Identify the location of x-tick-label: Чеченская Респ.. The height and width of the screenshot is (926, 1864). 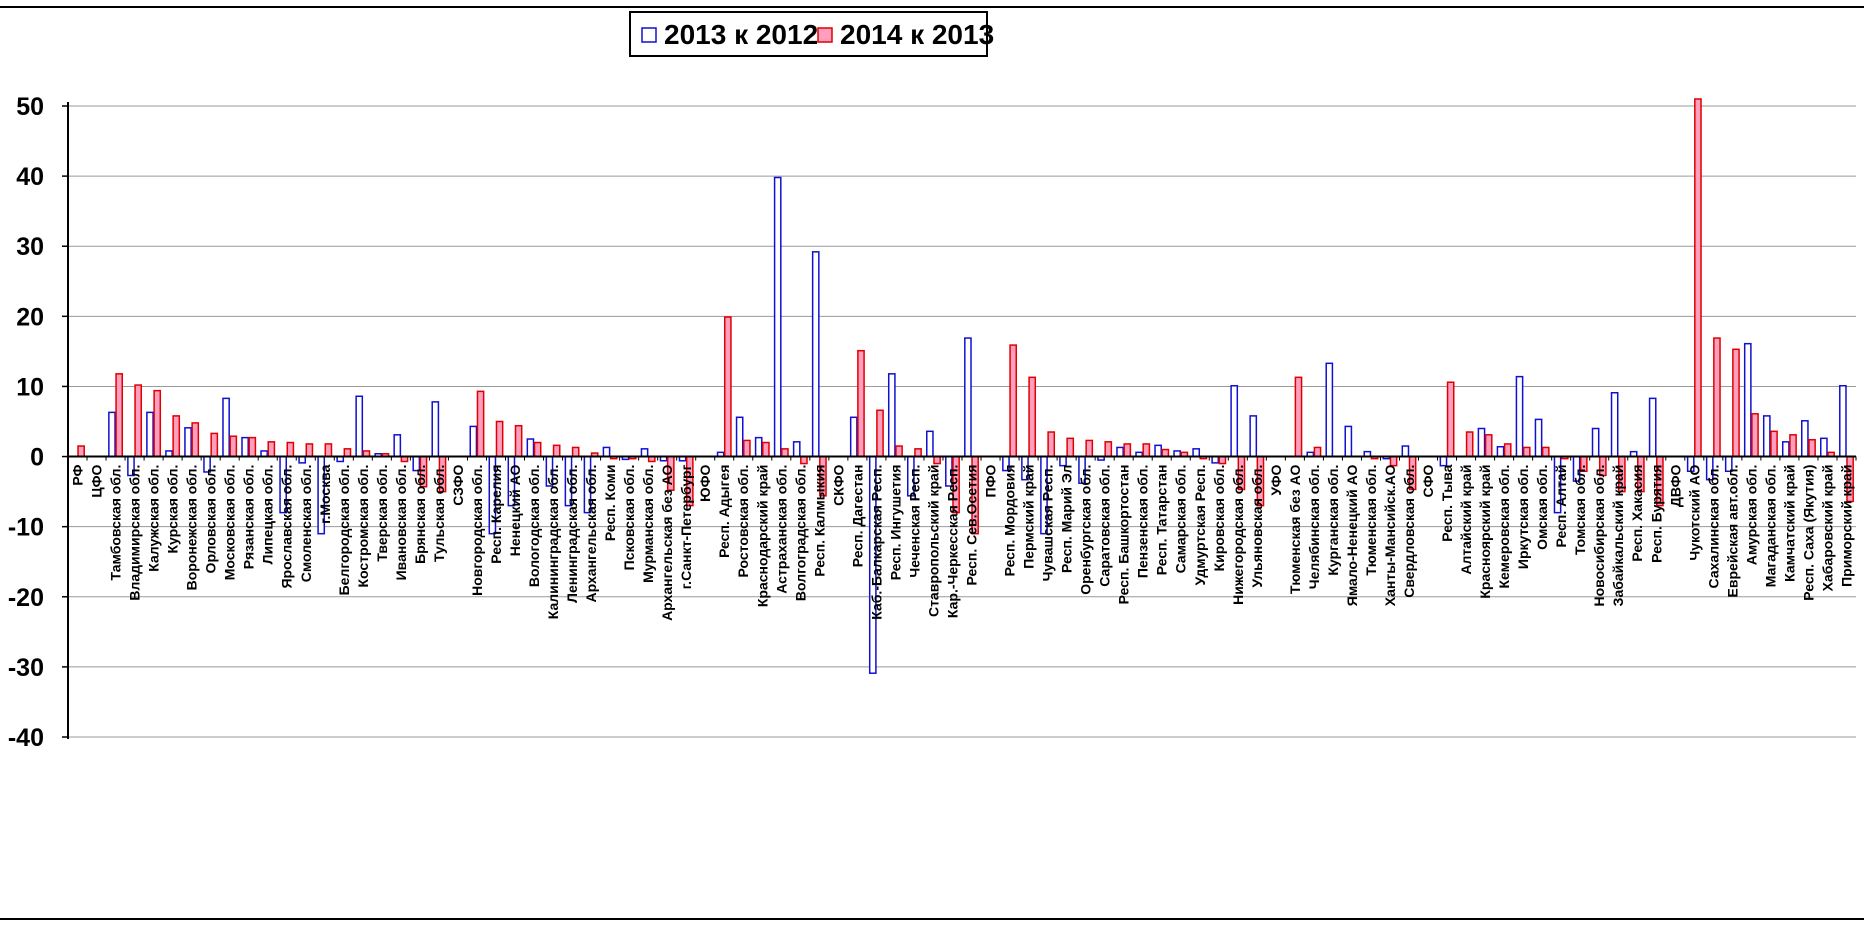
(914, 521).